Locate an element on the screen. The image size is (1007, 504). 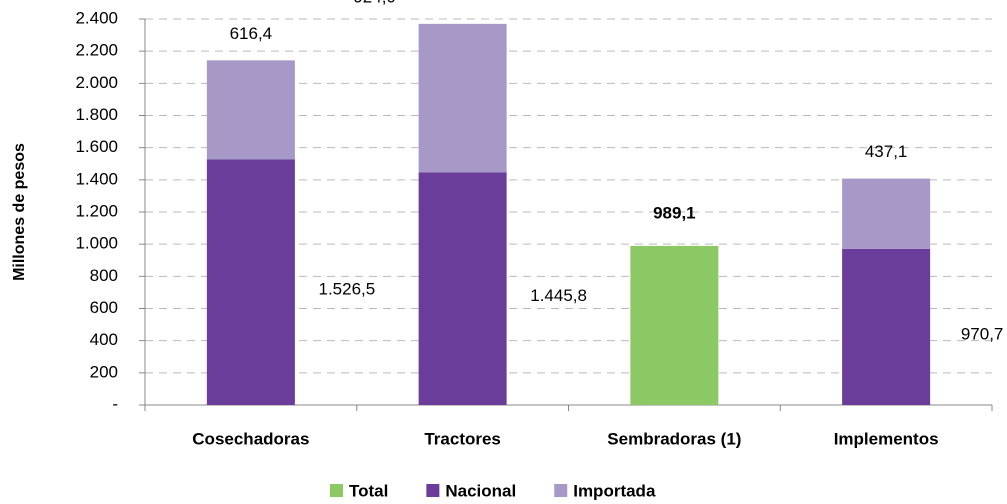
y-tick-label: - is located at coordinates (115, 403).